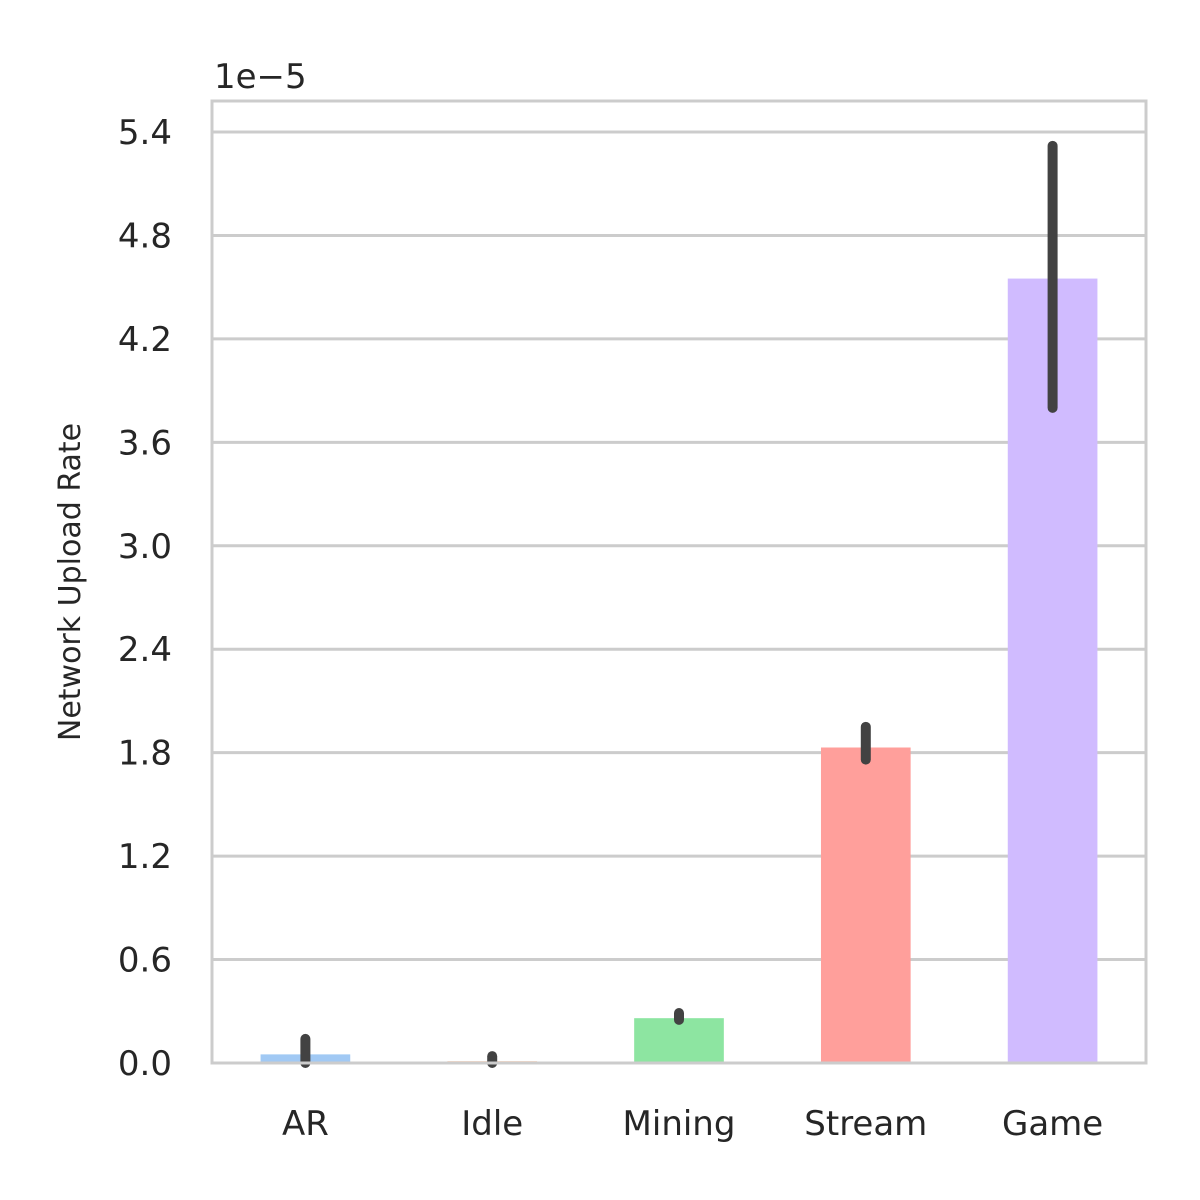  I want to click on y-tick-label: 0.6, so click(145, 961).